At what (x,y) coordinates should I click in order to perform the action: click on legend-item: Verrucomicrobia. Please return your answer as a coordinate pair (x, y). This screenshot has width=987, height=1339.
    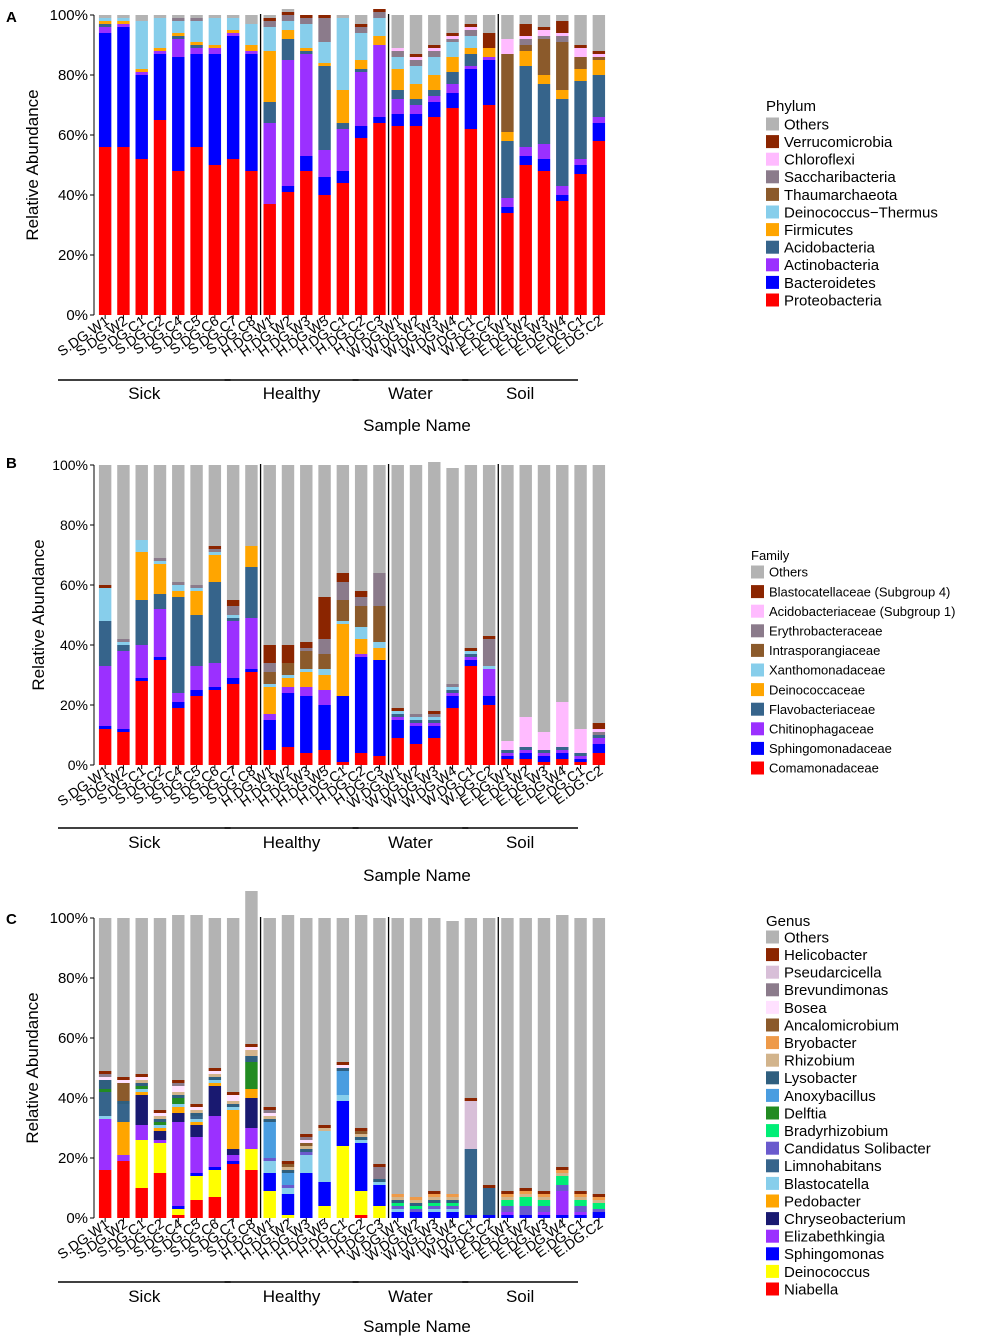
    Looking at the image, I should click on (838, 142).